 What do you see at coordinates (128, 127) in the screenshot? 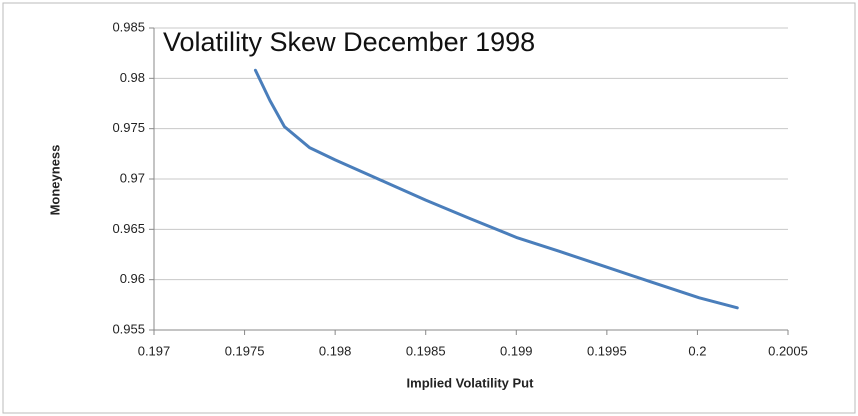
I see `y-tick-label: 0.975` at bounding box center [128, 127].